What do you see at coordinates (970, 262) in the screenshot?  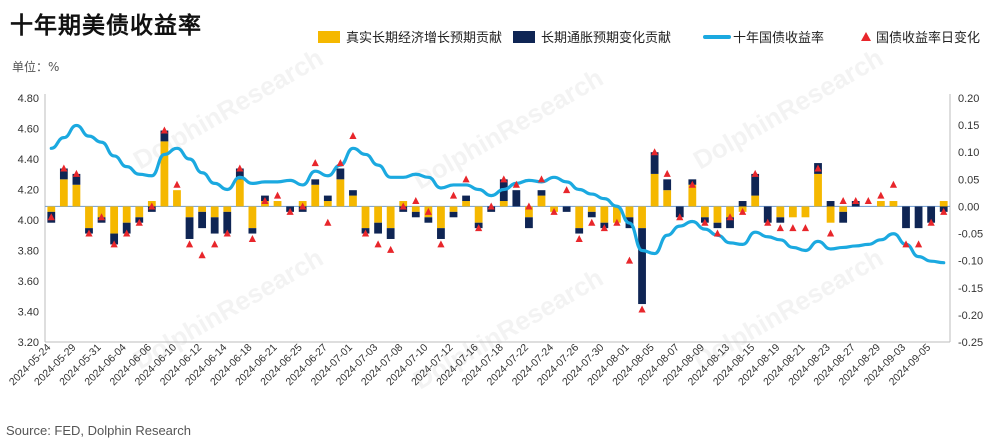 I see `y2-tick-label: -0.10` at bounding box center [970, 262].